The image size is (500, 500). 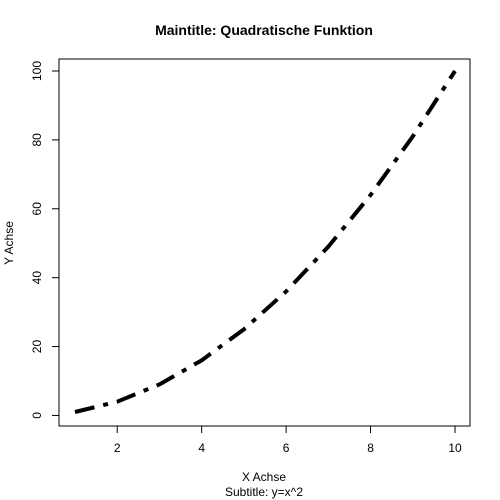 What do you see at coordinates (264, 30) in the screenshot?
I see `chart-title: Maintitle: Quadratische Funktion` at bounding box center [264, 30].